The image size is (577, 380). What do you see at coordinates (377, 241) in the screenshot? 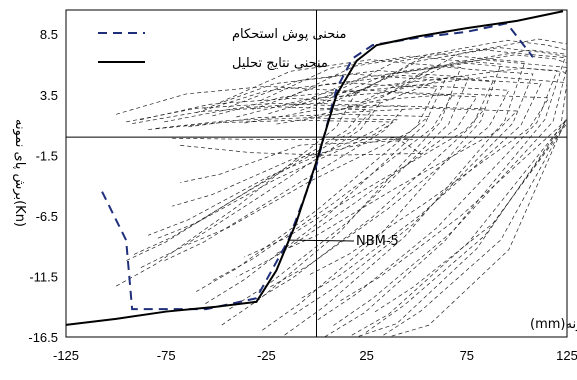
I see `annotation-nbm5: NBM-5` at bounding box center [377, 241].